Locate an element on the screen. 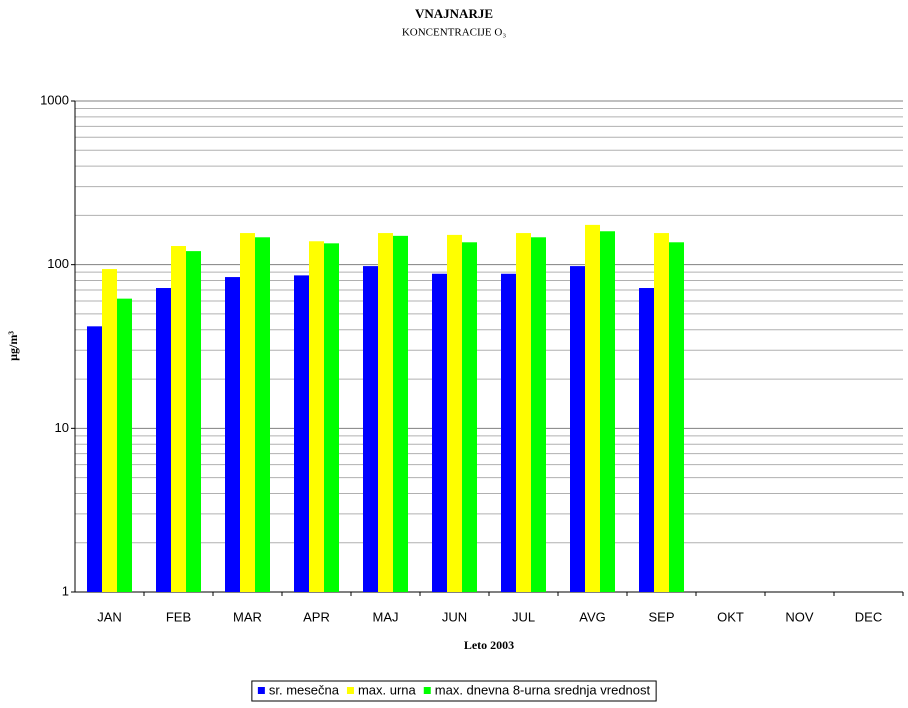 The image size is (908, 708). y-tick-label: 100 is located at coordinates (58, 263).